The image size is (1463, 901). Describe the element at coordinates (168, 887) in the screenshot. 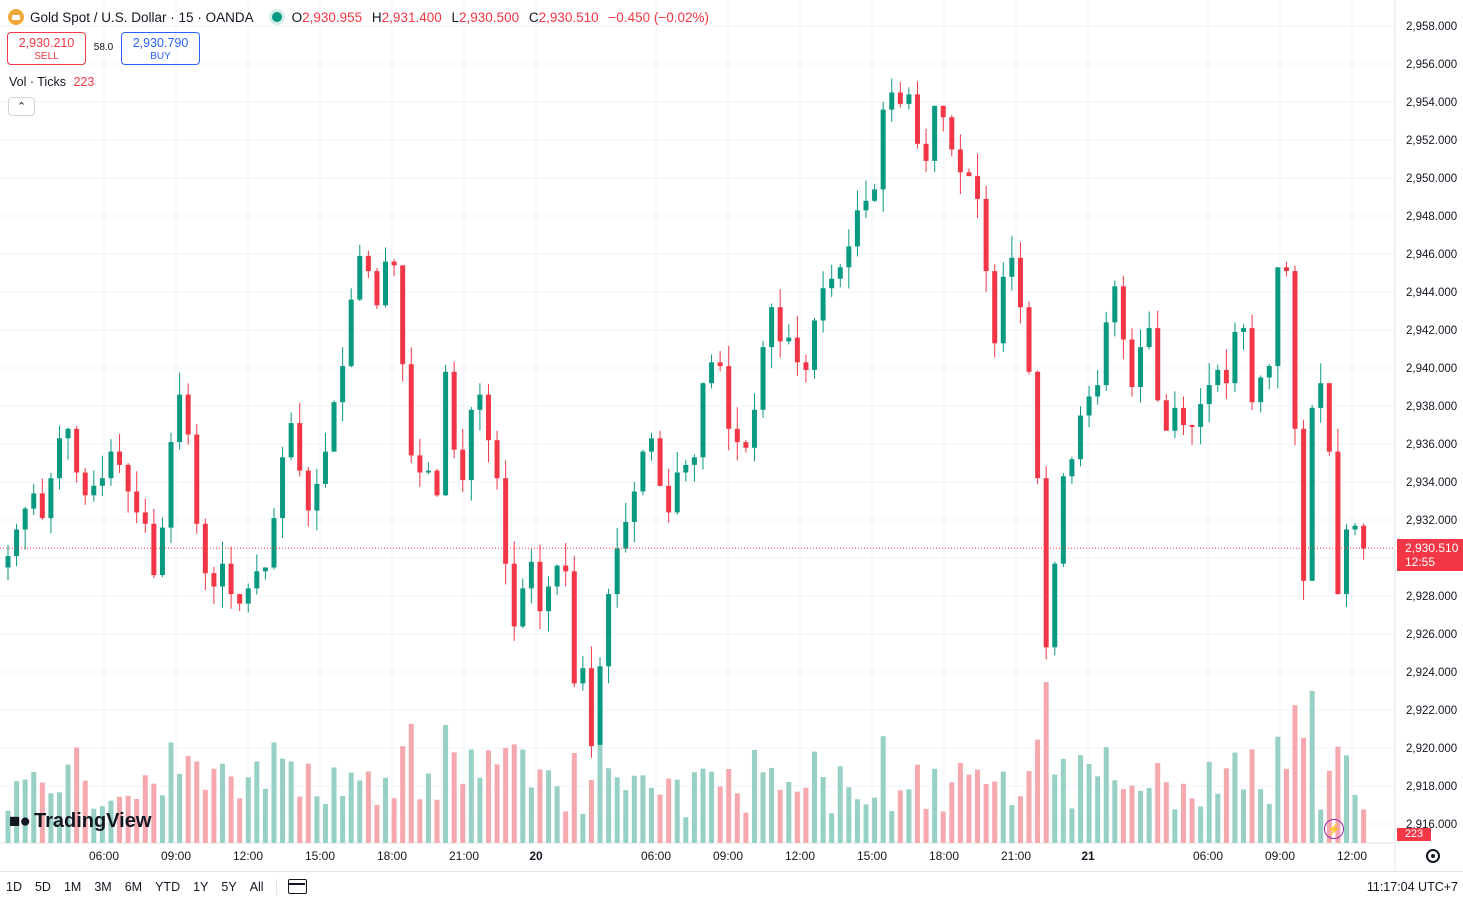

I see `range-button-ytd: YTD` at that location.